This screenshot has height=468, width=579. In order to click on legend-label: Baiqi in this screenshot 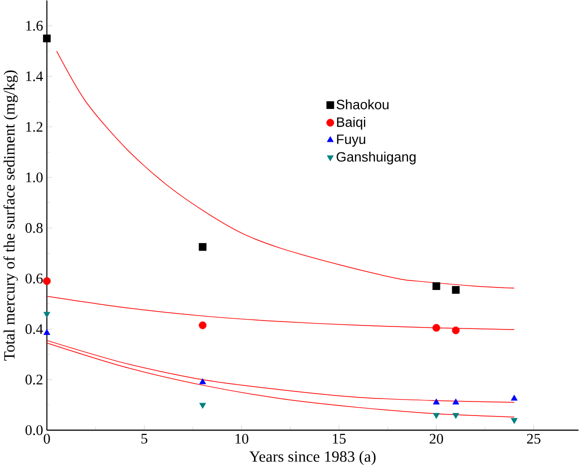, I will do `click(351, 123)`.